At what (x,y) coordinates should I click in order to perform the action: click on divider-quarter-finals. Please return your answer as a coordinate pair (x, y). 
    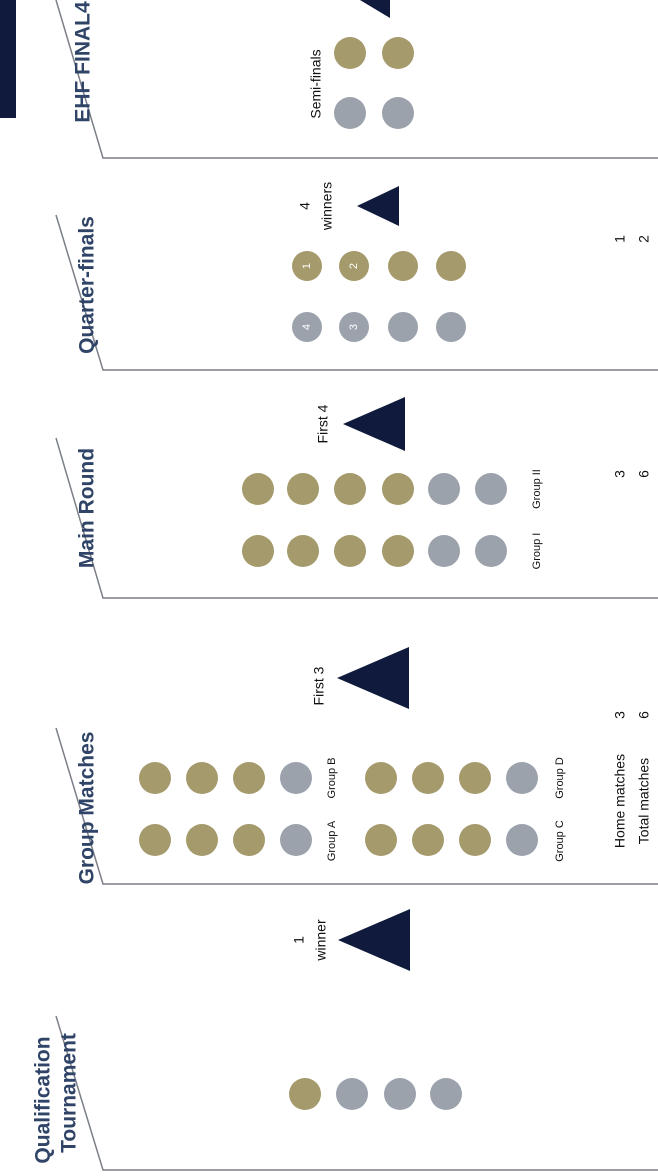
    Looking at the image, I should click on (356, 292).